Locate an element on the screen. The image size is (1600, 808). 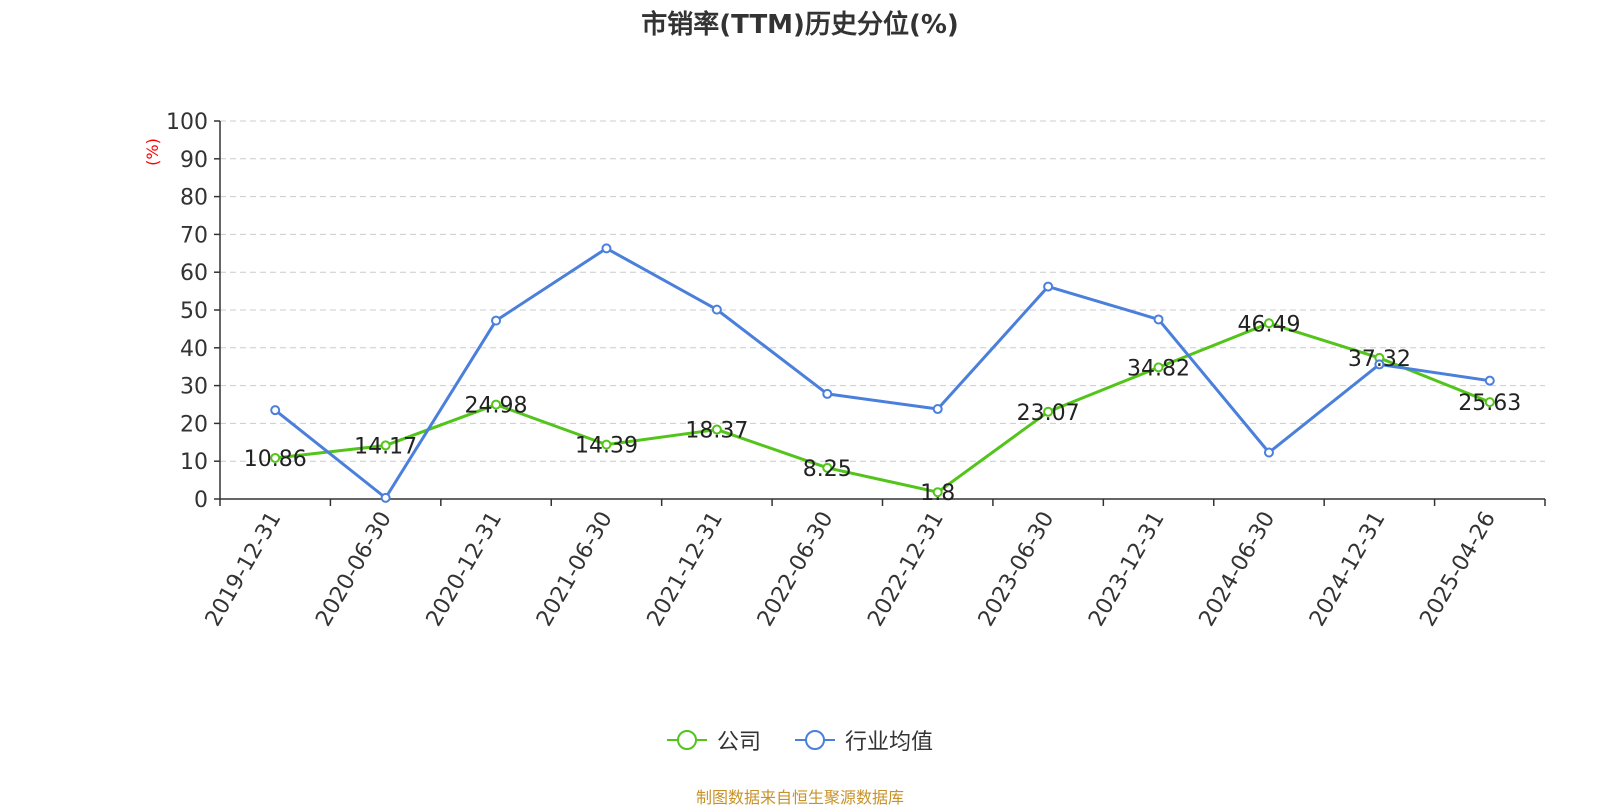
data-label: 34.82 is located at coordinates (1158, 368).